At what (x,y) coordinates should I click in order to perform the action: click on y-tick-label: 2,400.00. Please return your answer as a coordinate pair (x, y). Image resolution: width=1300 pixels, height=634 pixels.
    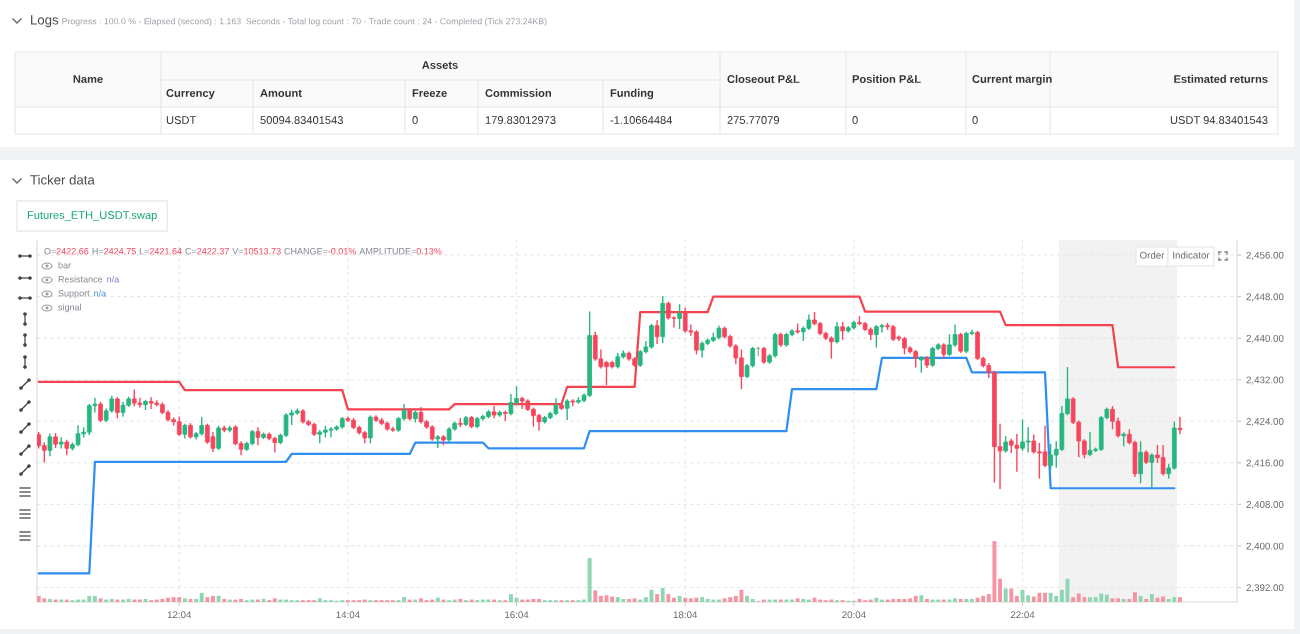
    Looking at the image, I should click on (1265, 546).